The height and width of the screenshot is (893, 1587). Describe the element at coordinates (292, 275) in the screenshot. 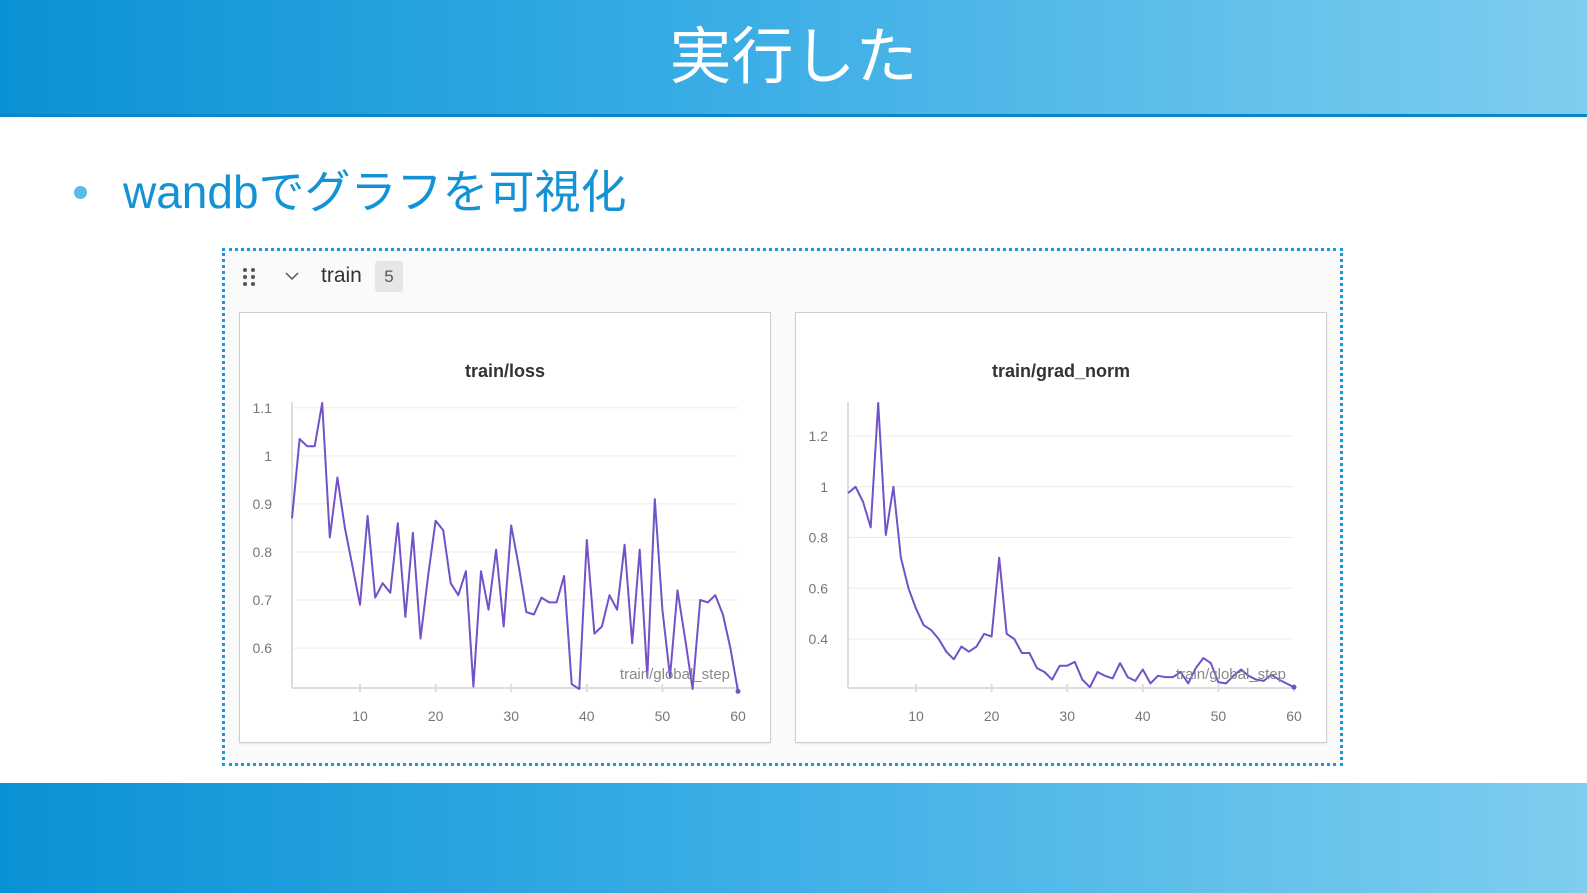

I see `chevron-down-icon` at that location.